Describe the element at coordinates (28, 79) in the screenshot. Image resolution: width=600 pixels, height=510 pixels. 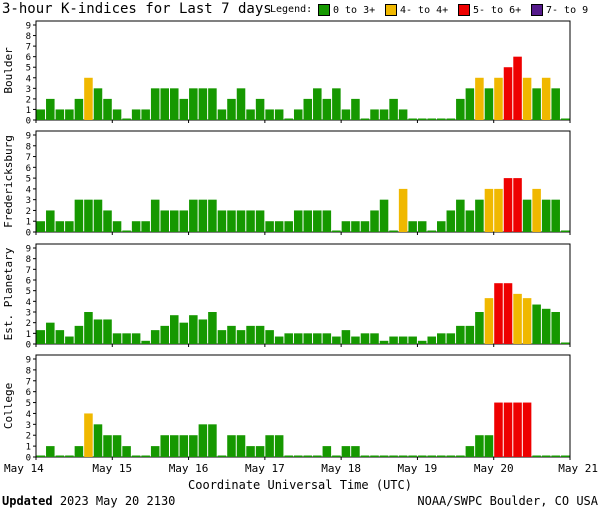
I see `y-tick-label: 4` at that location.